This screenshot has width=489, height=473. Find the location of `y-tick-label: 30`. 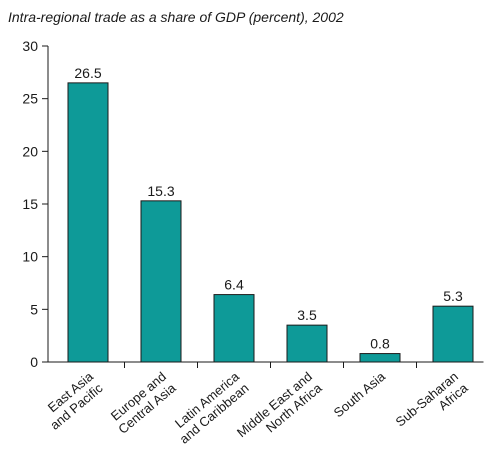

y-tick-label: 30 is located at coordinates (30, 46).